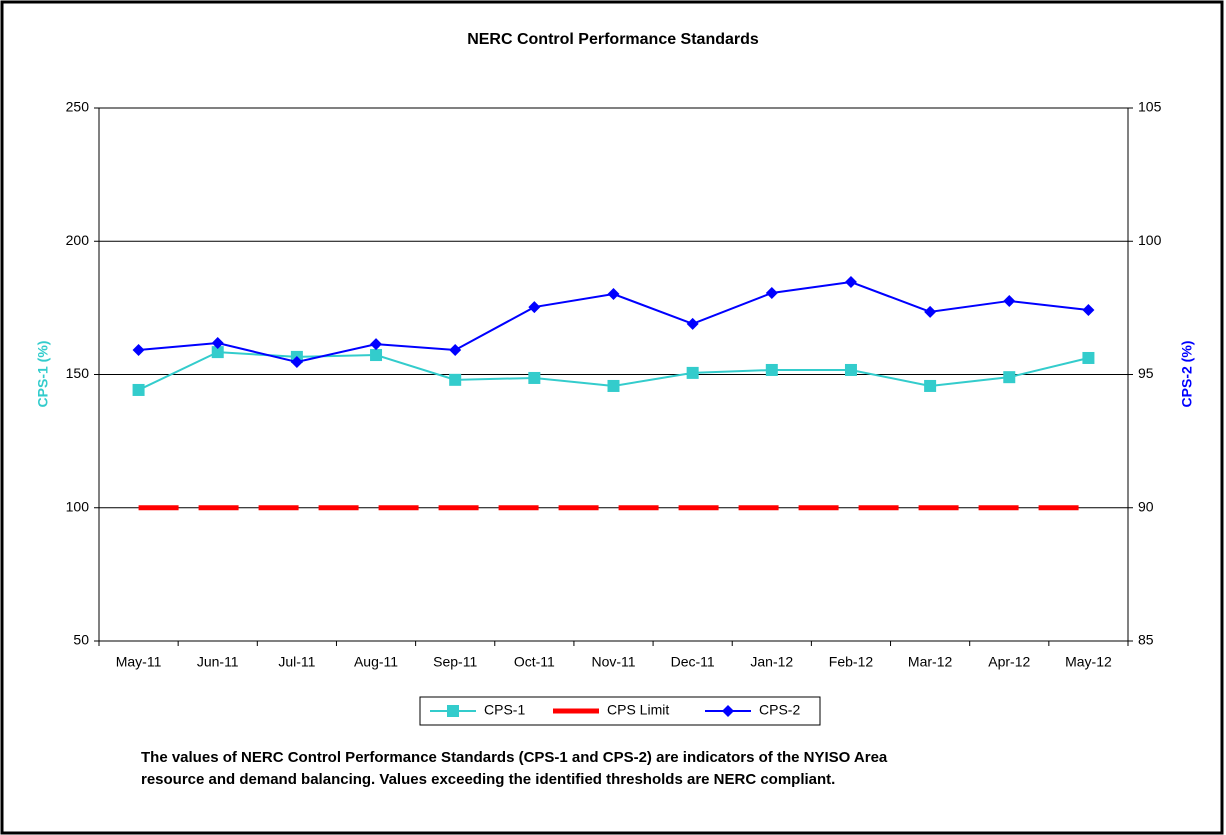  Describe the element at coordinates (296, 662) in the screenshot. I see `x-tick-label: Jul-11` at that location.